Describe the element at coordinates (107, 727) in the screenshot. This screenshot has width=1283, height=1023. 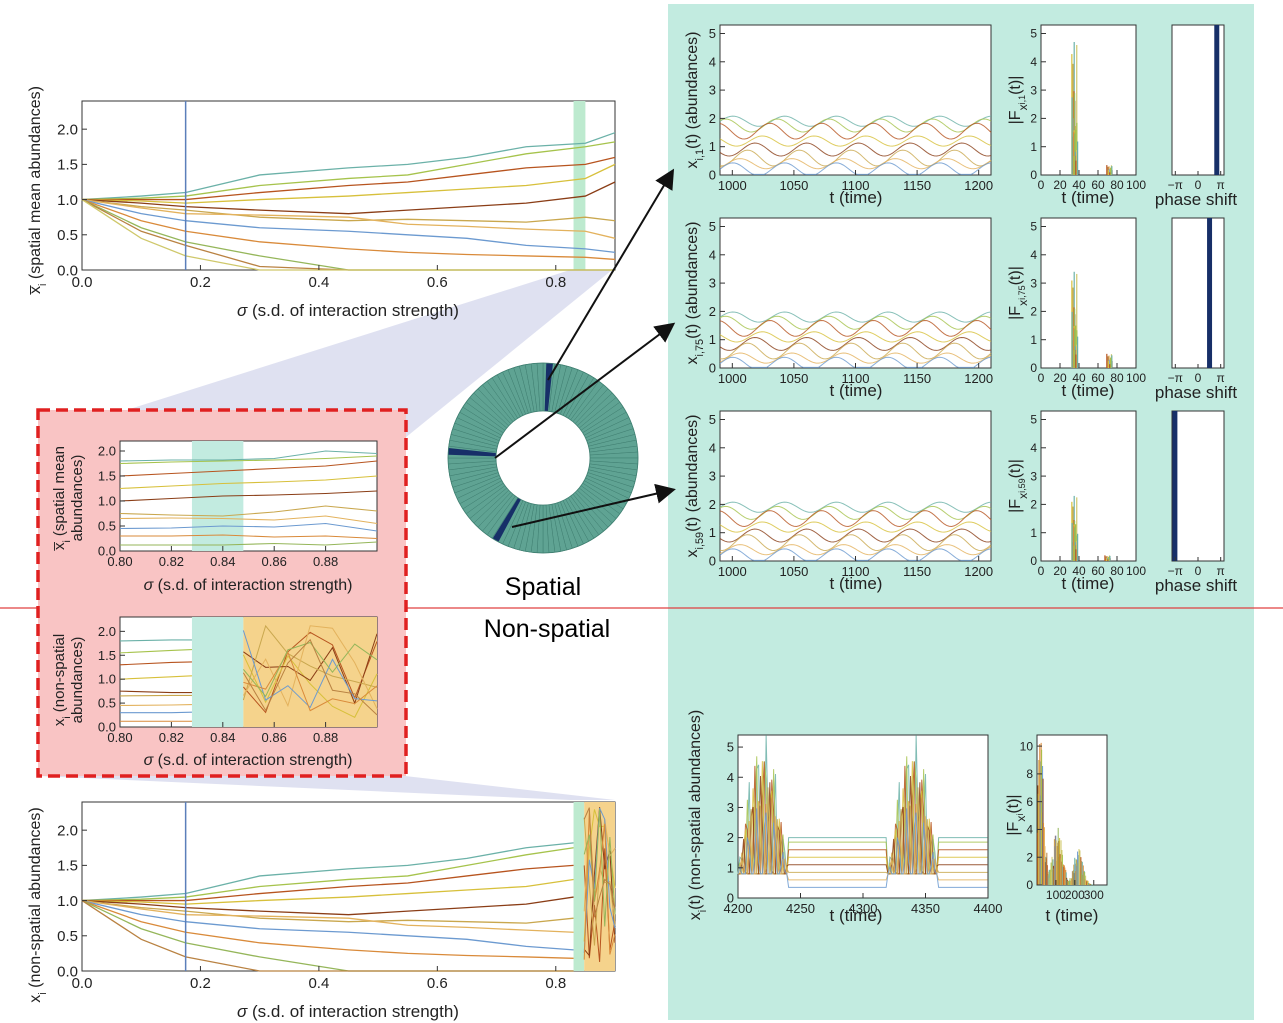
I see `y-tick-label: 0.0` at that location.